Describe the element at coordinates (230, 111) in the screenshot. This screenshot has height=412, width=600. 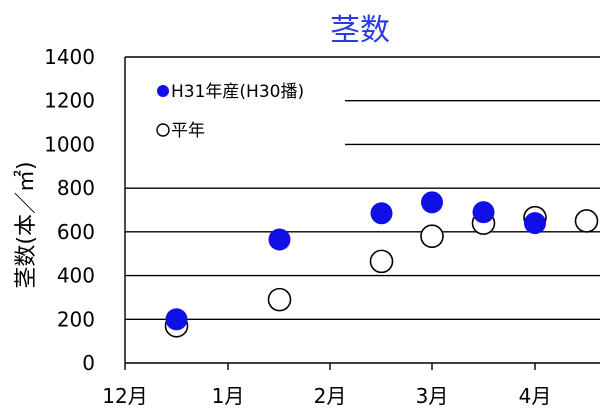
I see `legend: H31年産(H30播) 平年` at that location.